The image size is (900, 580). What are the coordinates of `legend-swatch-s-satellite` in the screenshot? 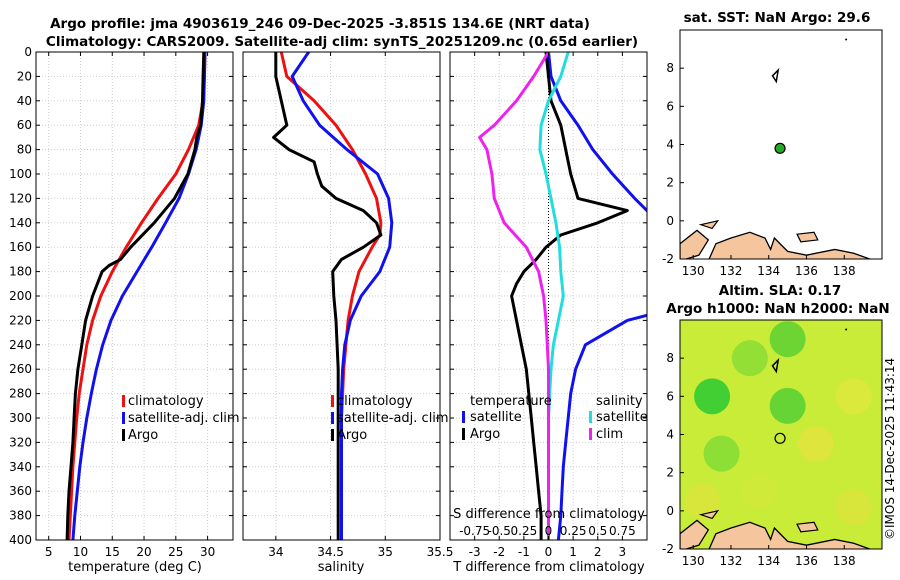 It's located at (590, 417).